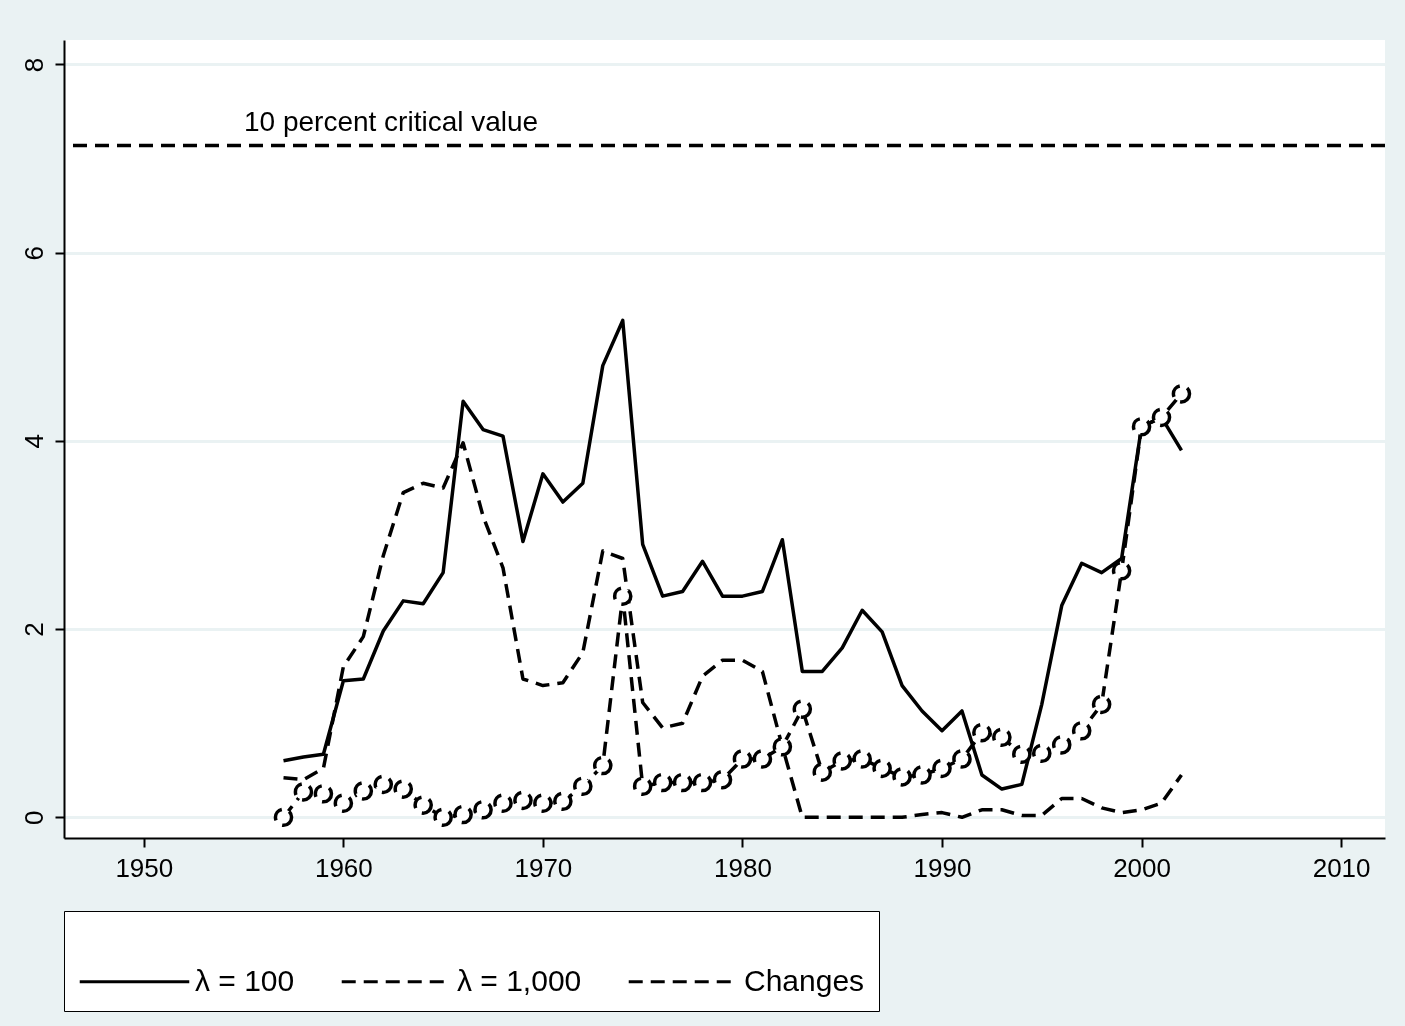 The width and height of the screenshot is (1405, 1026). Describe the element at coordinates (33, 629) in the screenshot. I see `y-tick-label: 2` at that location.